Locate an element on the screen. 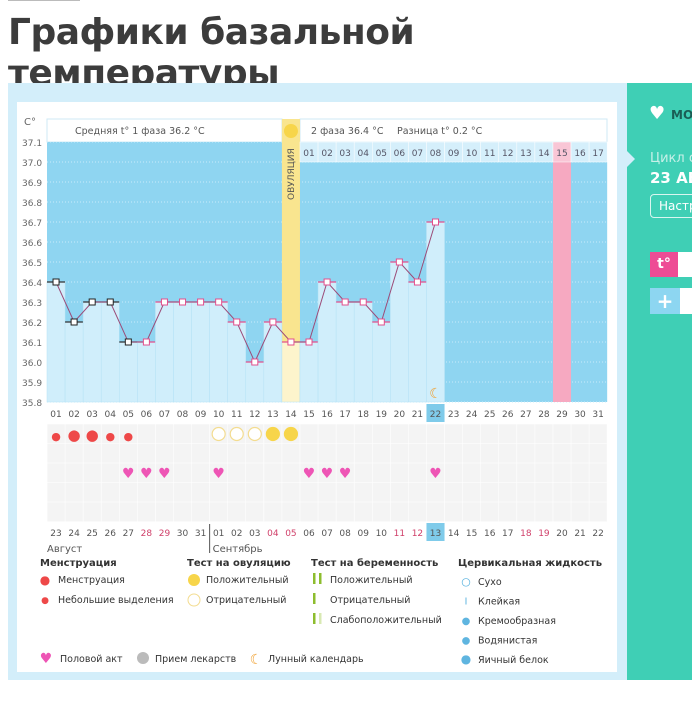 This screenshot has width=692, height=709. date-label: 01 is located at coordinates (218, 534).